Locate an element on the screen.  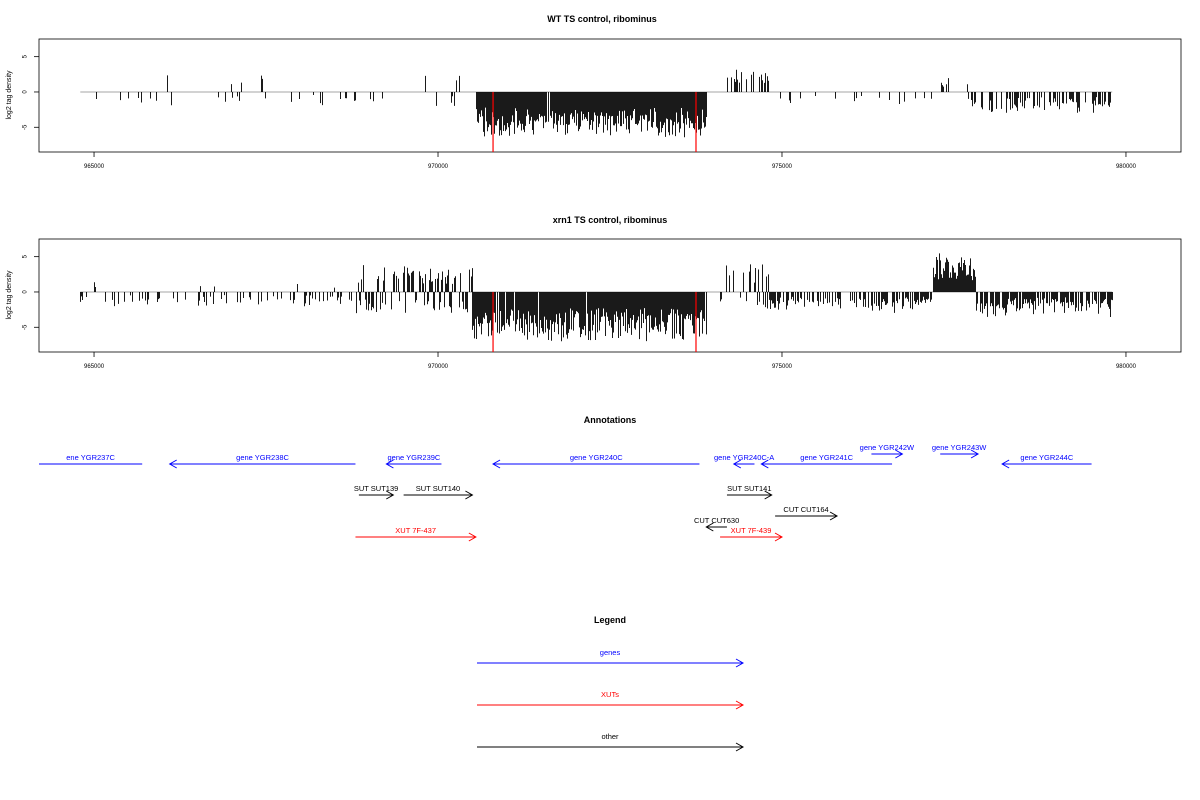
annotation-feature: SUT SUT140 is located at coordinates (438, 492).